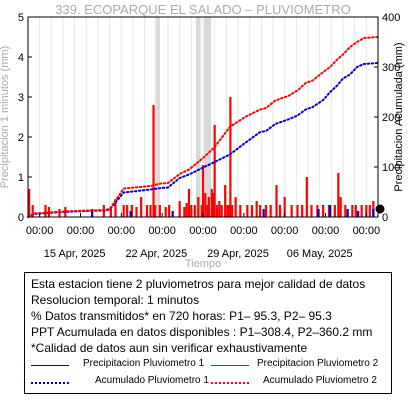 This screenshot has height=404, width=408. What do you see at coordinates (21, 138) in the screenshot?
I see `y-left-tick-label-2: 2` at bounding box center [21, 138].